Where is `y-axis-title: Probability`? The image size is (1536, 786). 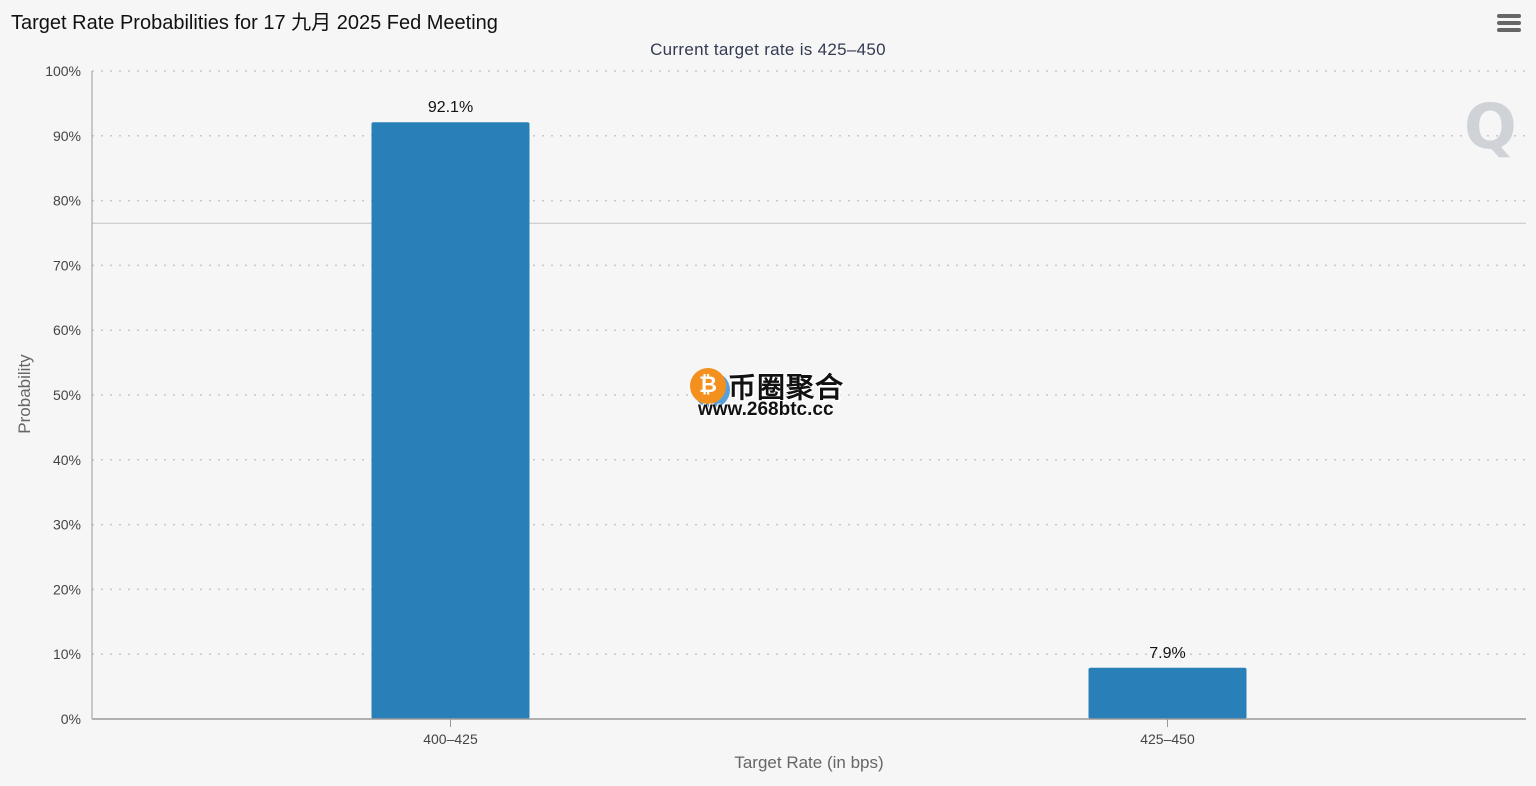 y-axis-title: Probability is located at coordinates (24, 394).